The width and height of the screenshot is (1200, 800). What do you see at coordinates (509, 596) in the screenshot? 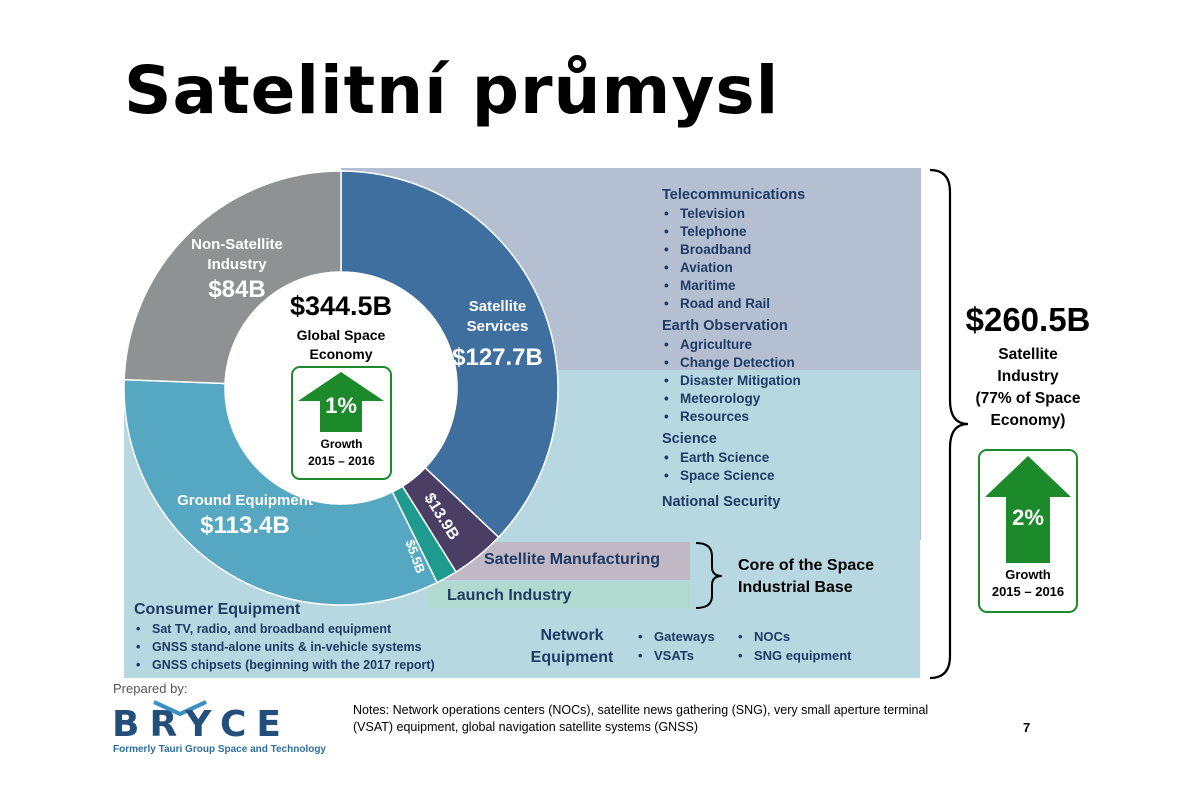
I see `launch-bar-label: Launch Industry` at bounding box center [509, 596].